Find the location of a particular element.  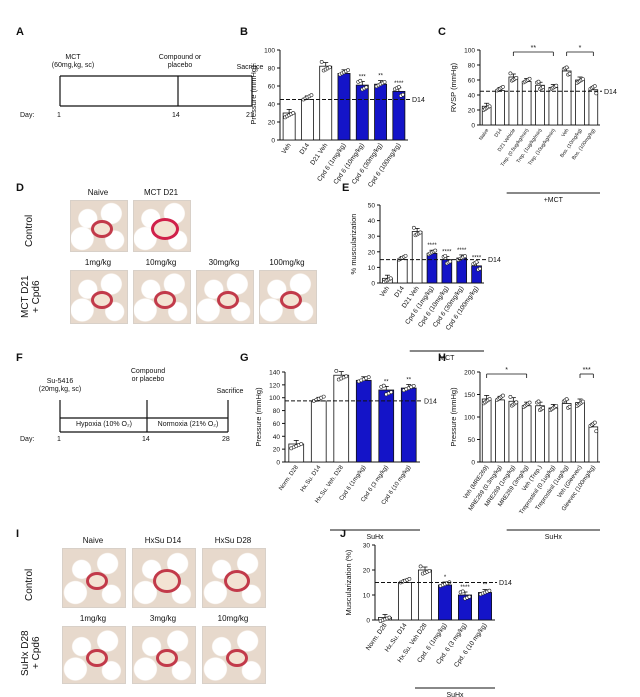

y-tick-label: 50 is located at coordinates (472, 440).